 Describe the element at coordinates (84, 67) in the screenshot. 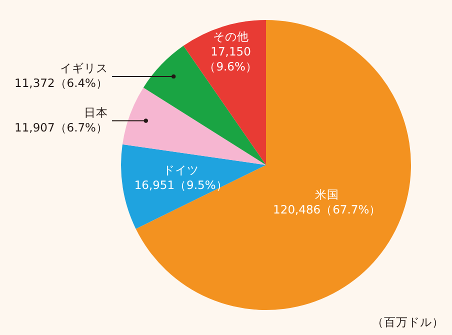

I see `slice-label: イギリス` at that location.